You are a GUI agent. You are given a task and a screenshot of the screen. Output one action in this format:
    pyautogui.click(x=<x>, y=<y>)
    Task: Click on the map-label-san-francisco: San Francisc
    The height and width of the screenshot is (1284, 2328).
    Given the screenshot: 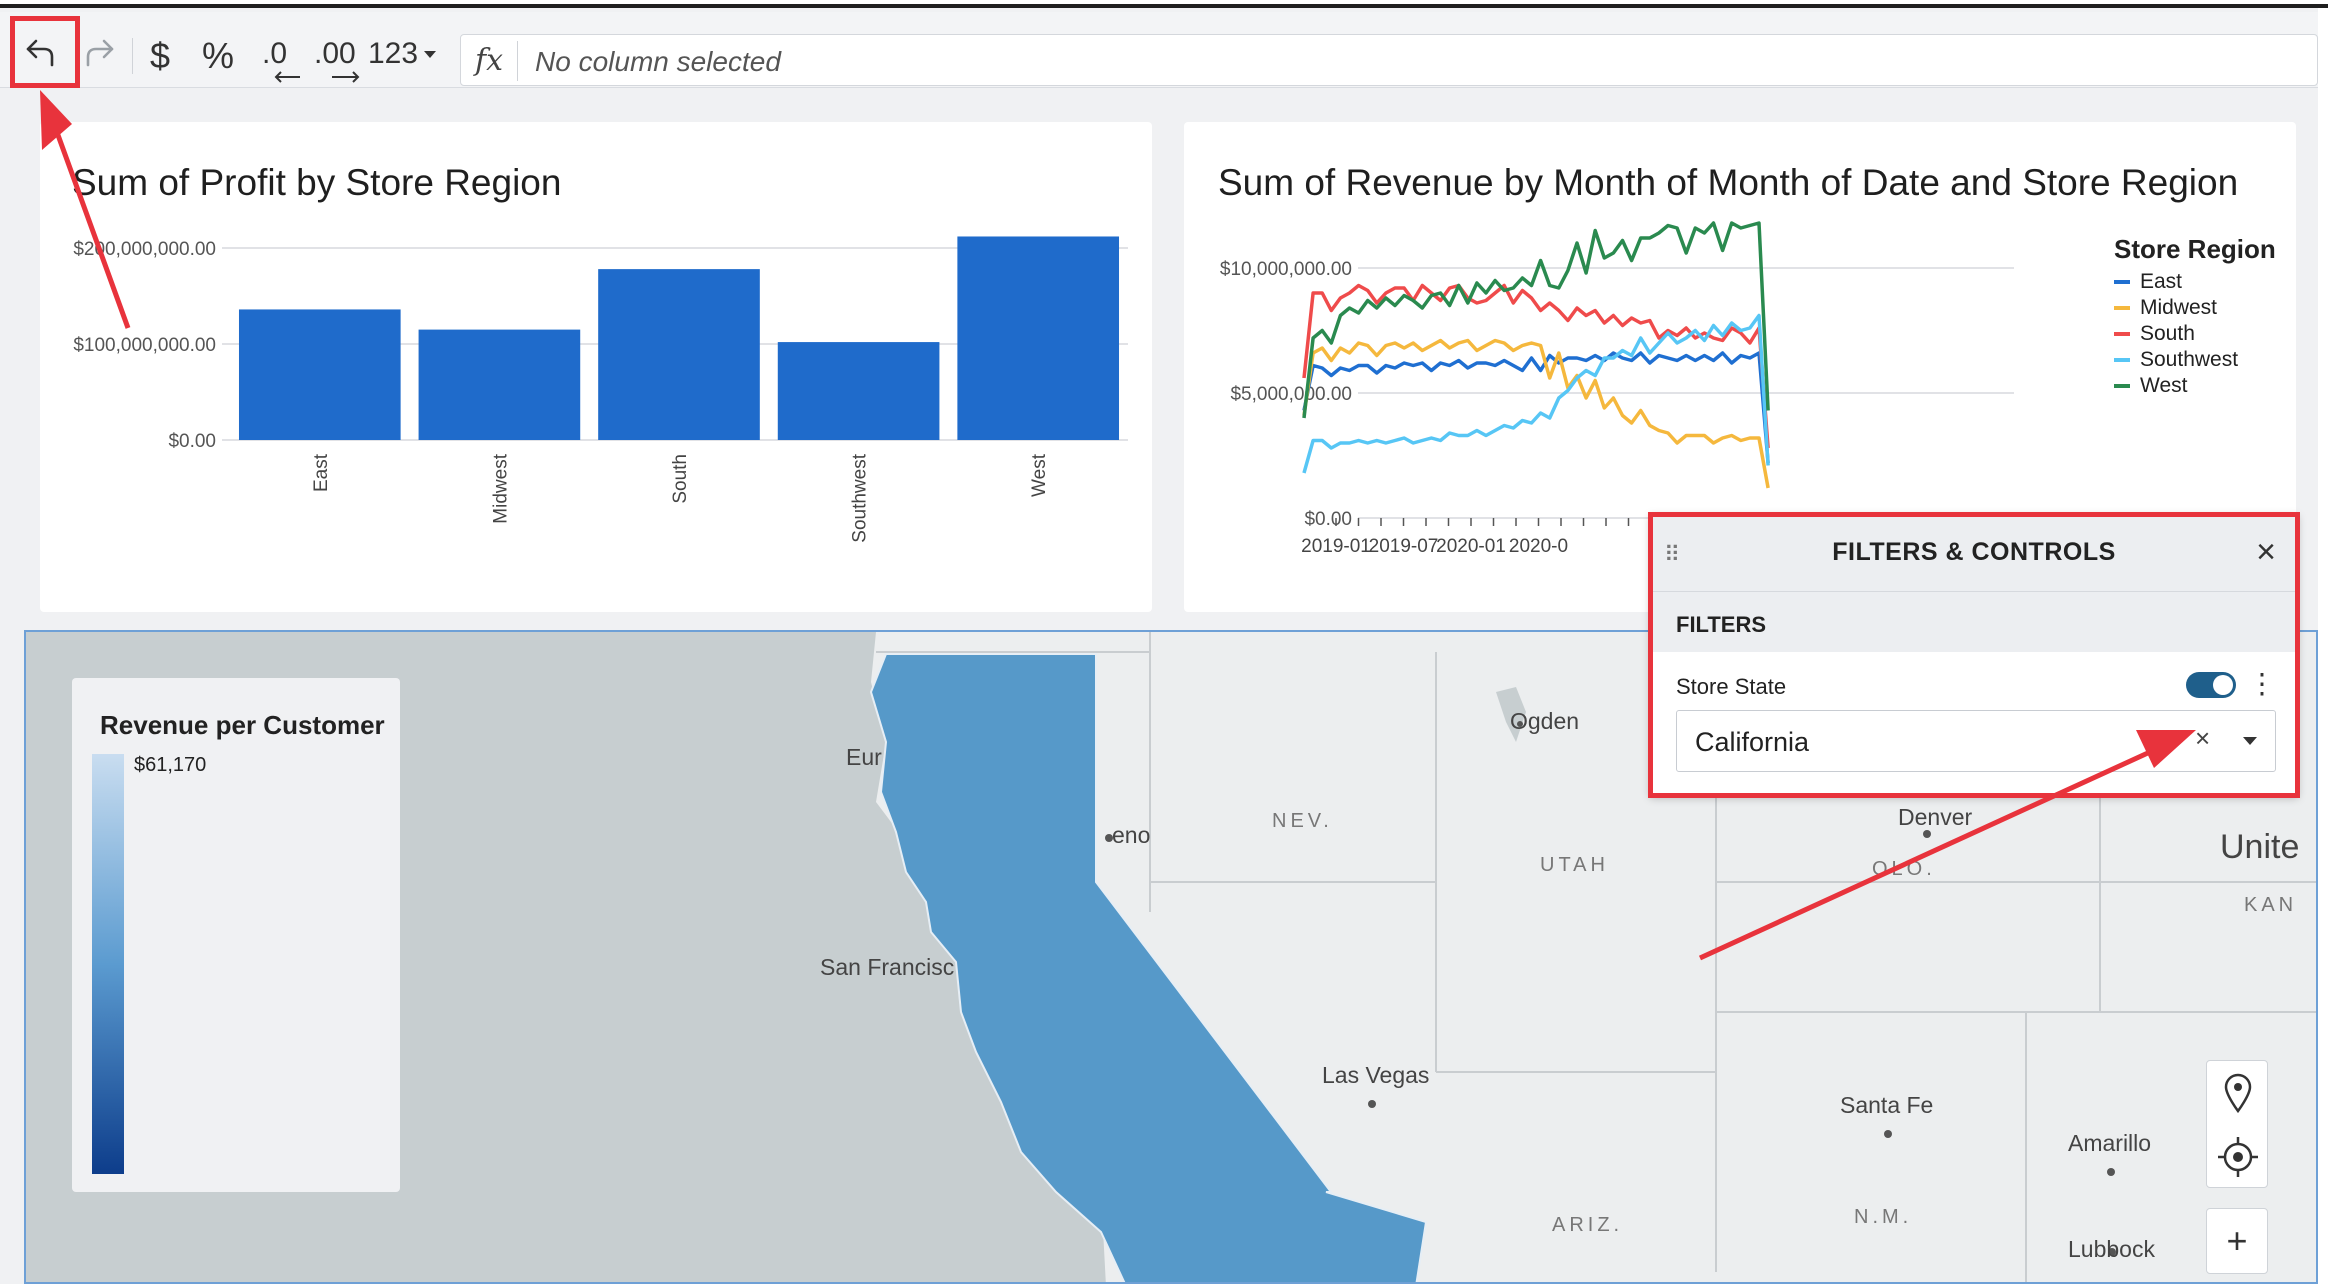 What is the action you would take?
    pyautogui.click(x=887, y=967)
    